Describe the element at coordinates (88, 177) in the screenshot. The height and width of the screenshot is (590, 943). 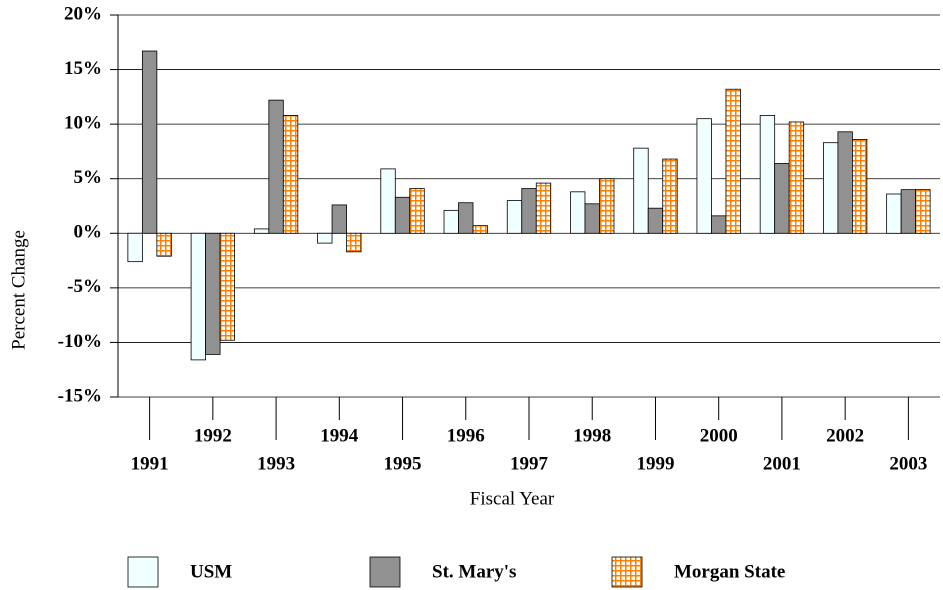
I see `y-tick-label: 5%` at that location.